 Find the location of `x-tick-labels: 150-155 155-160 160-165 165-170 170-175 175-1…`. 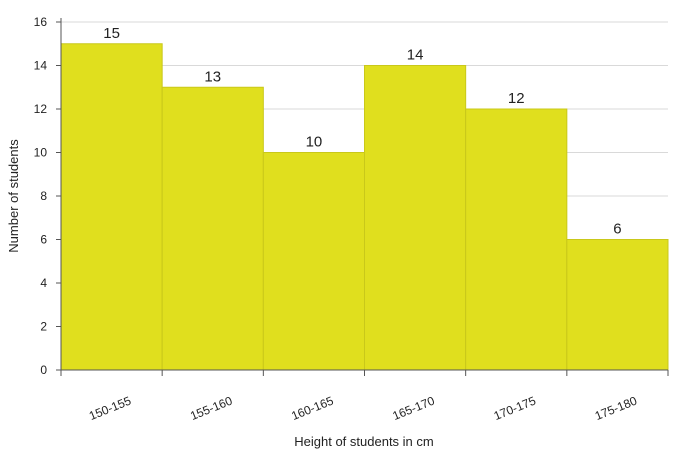

x-tick-labels: 150-155 155-160 160-165 165-170 170-175 175-1… is located at coordinates (364, 396).